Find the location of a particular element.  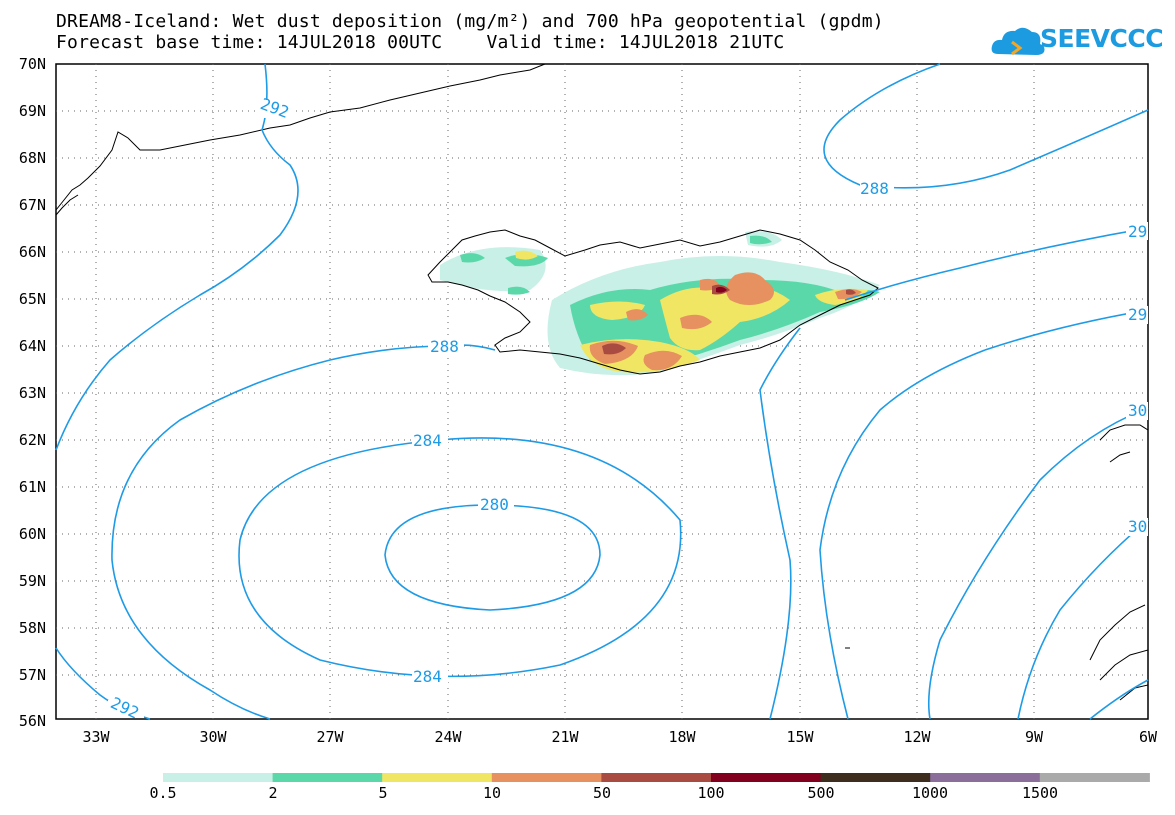

colorbar-label: 0.5 is located at coordinates (163, 793).